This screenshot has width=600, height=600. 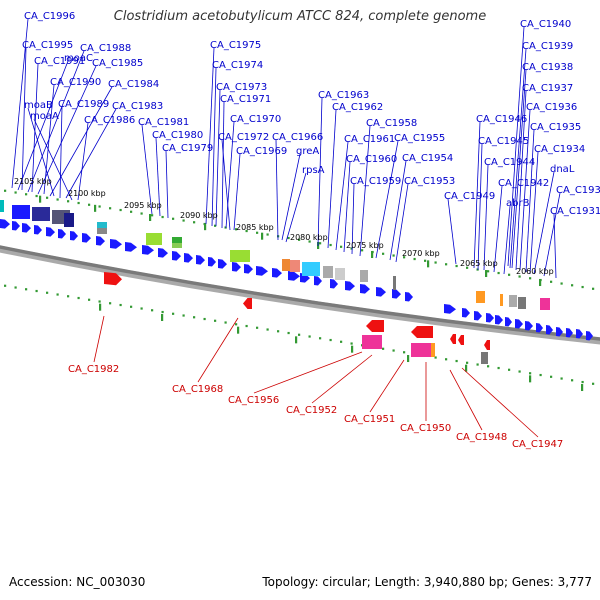 I want to click on forward-gene-label: moaB, so click(x=38, y=105).